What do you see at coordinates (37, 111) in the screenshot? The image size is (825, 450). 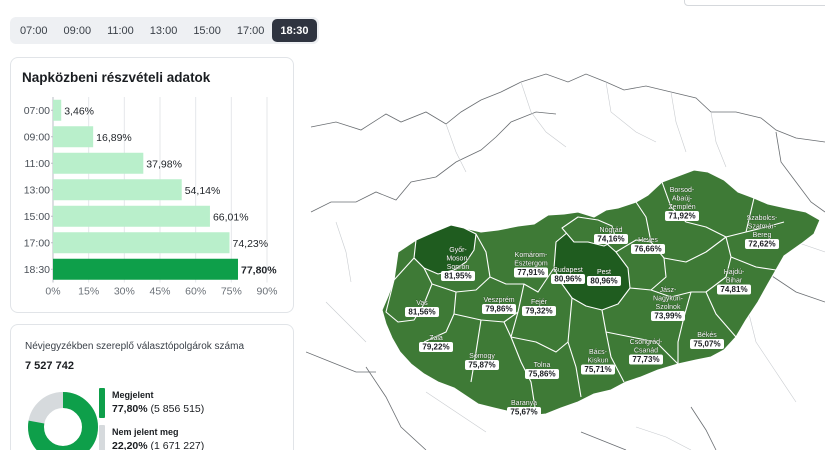 I see `y-tick-label: 07:00` at bounding box center [37, 111].